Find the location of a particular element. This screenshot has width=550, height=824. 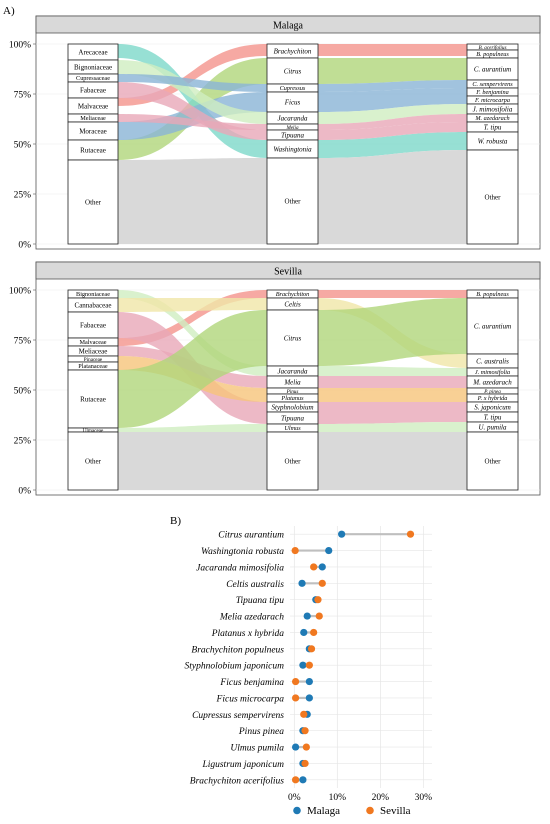

genera-label: Cupressus is located at coordinates (293, 88).